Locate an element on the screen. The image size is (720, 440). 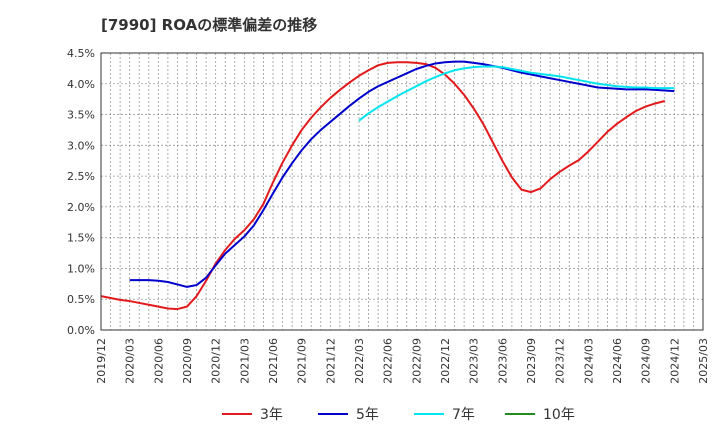
y-tick-label: 0.5% is located at coordinates (81, 299).